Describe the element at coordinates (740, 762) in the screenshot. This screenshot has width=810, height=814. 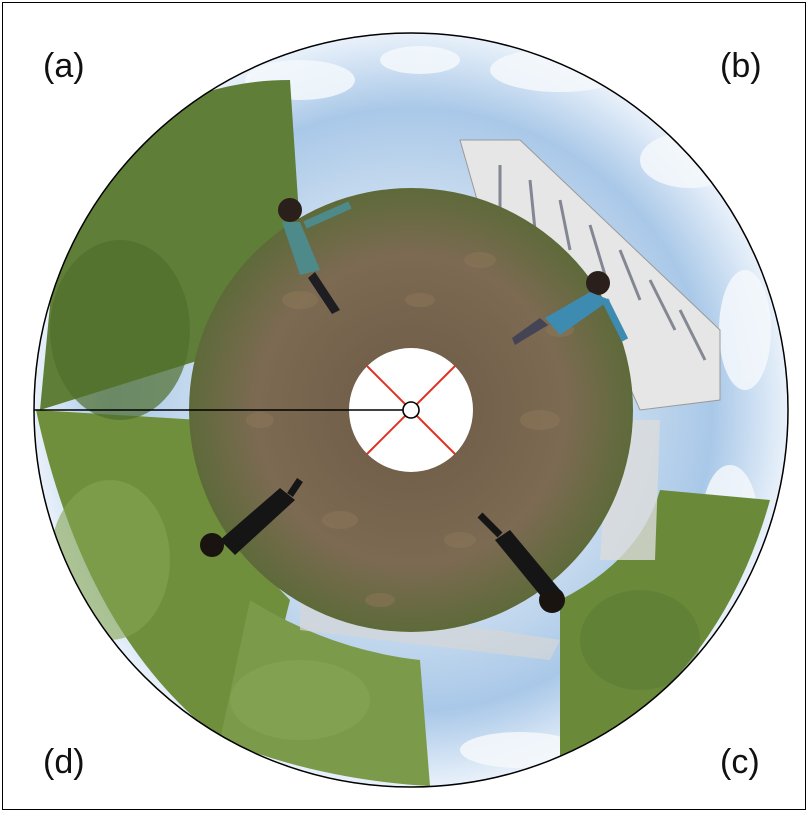
I see `panel-label-c: (c)` at that location.